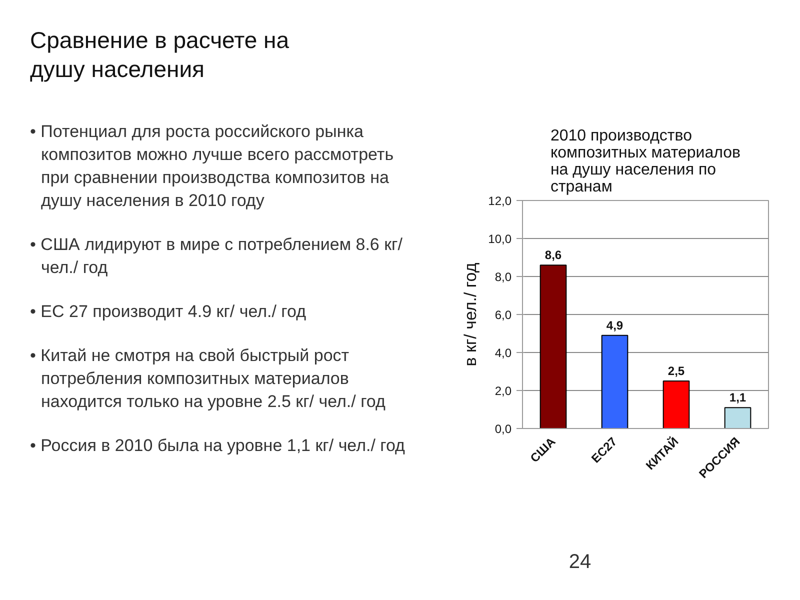 This screenshot has height=600, width=800. I want to click on data-label: 1,1, so click(737, 397).